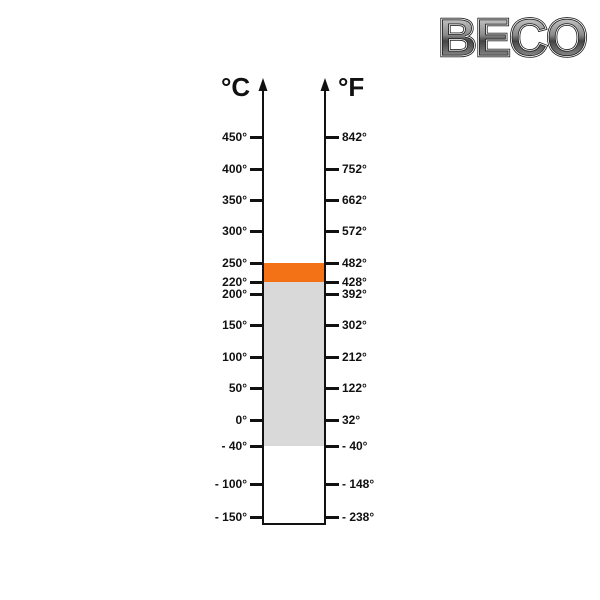 This screenshot has height=600, width=600. What do you see at coordinates (263, 84) in the screenshot?
I see `celsius-arrow-icon` at bounding box center [263, 84].